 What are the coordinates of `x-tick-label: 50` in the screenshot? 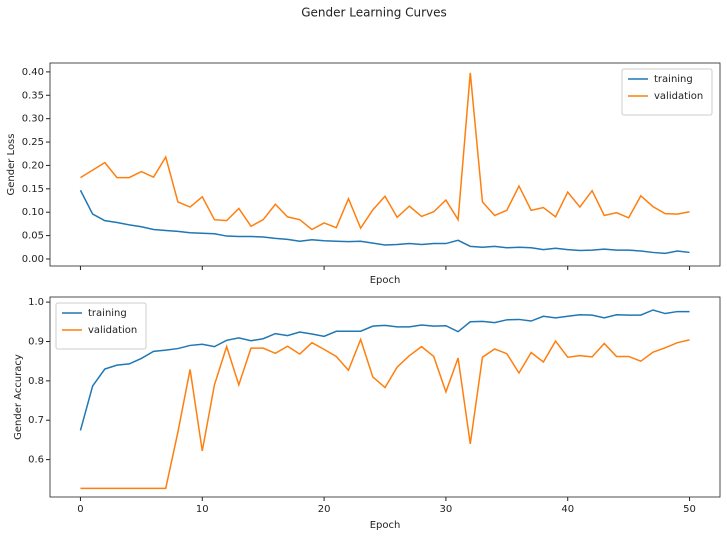 It's located at (689, 509).